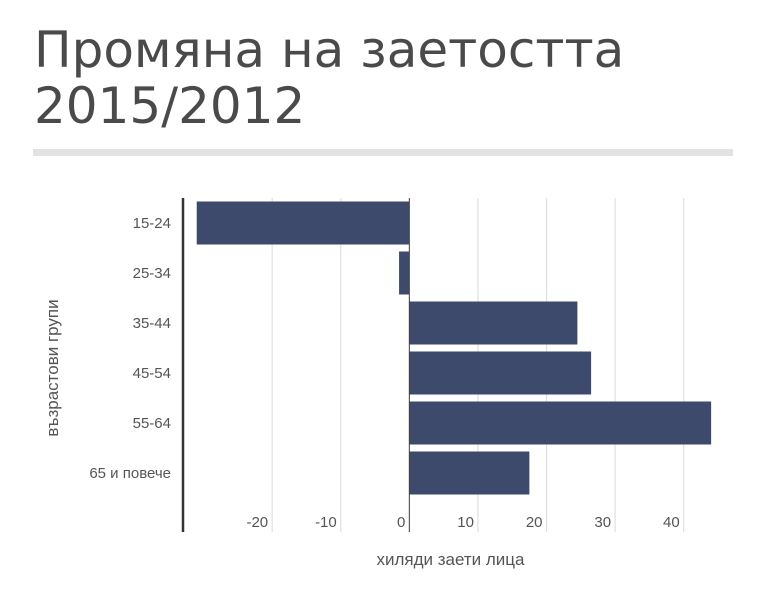 The height and width of the screenshot is (610, 768). Describe the element at coordinates (534, 522) in the screenshot. I see `x-tick-label-4: 20` at that location.